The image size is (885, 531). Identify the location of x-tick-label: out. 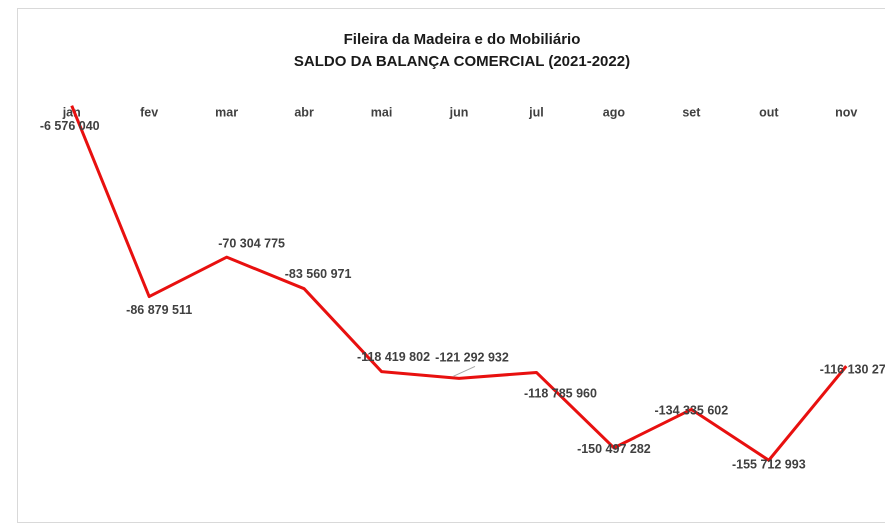
(769, 112).